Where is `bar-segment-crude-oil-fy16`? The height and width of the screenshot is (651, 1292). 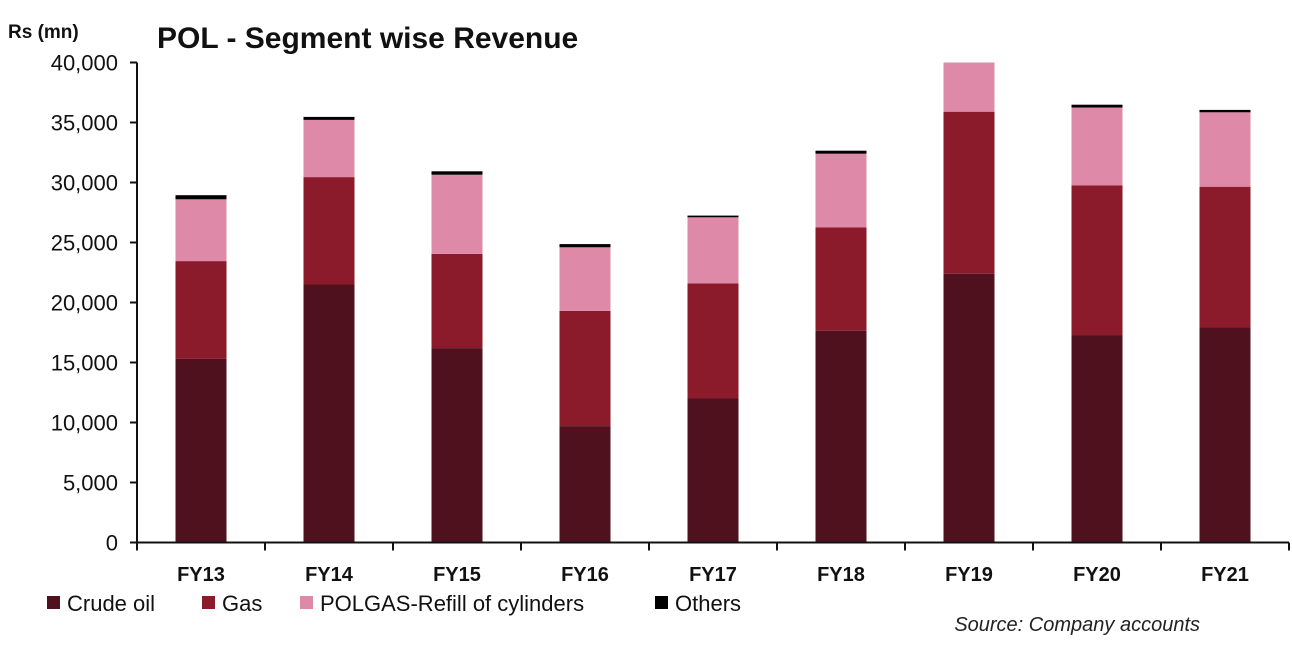 bar-segment-crude-oil-fy16 is located at coordinates (585, 484).